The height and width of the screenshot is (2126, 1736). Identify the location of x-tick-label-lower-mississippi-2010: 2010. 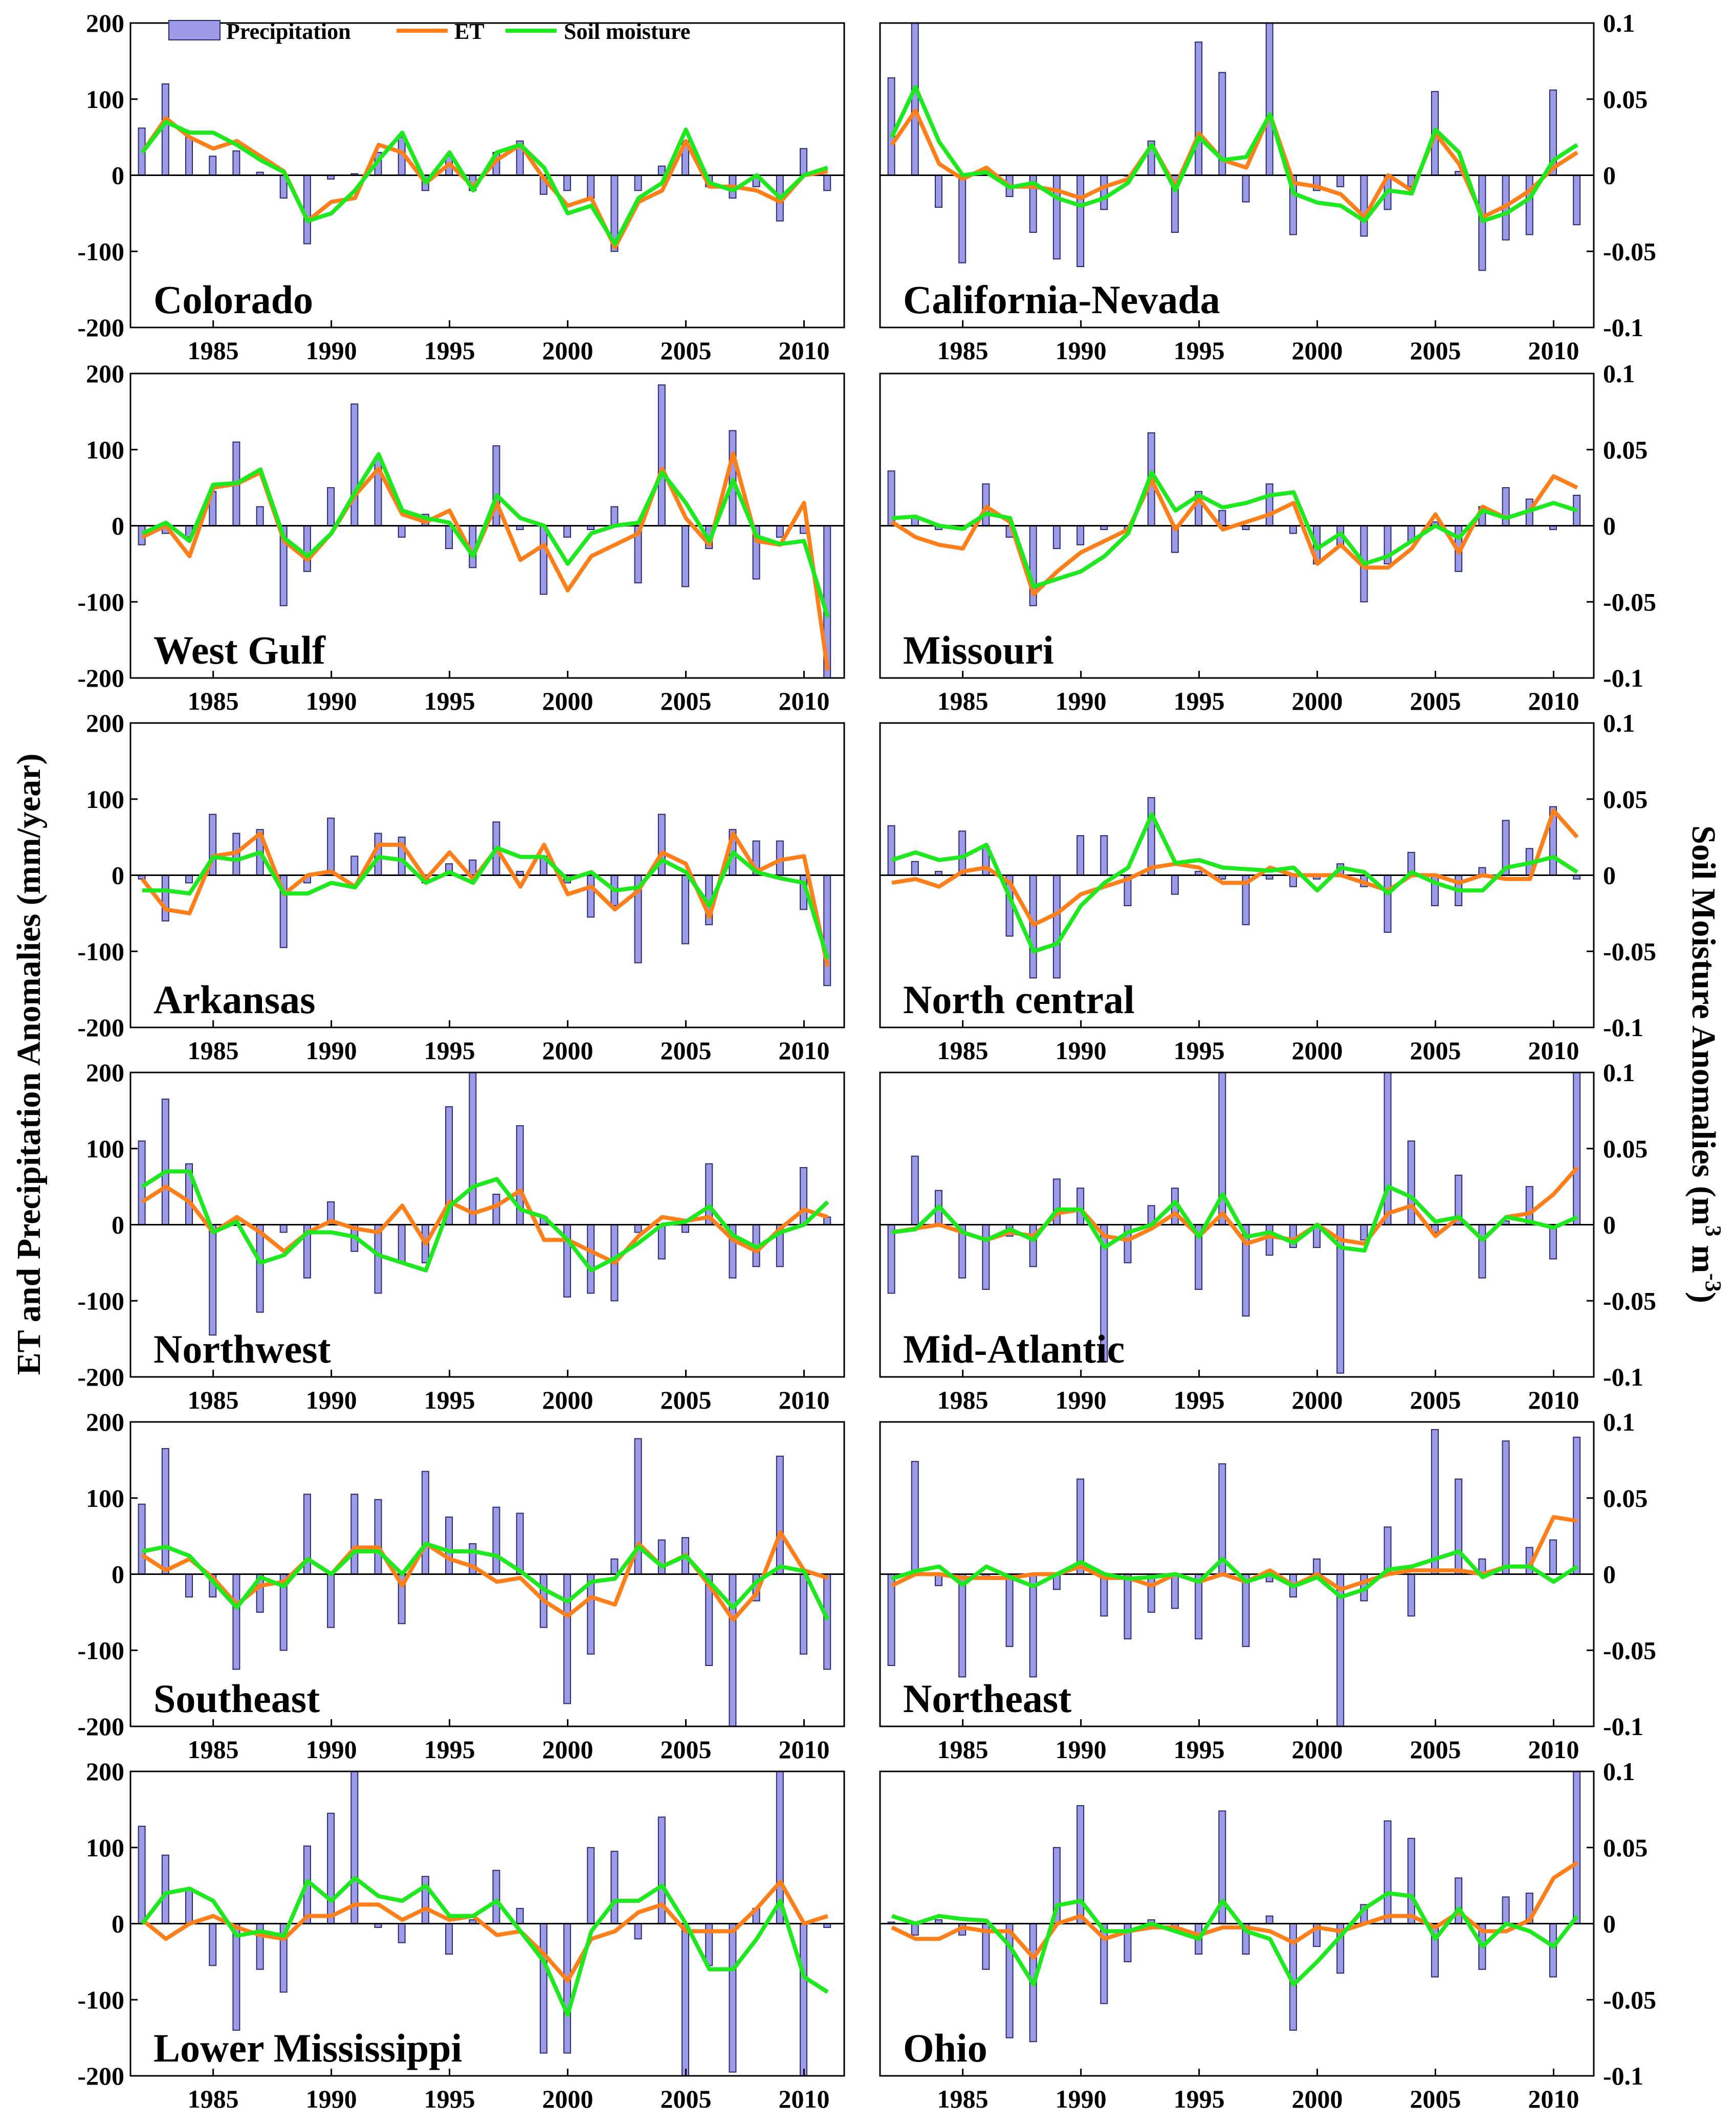
(803, 2099).